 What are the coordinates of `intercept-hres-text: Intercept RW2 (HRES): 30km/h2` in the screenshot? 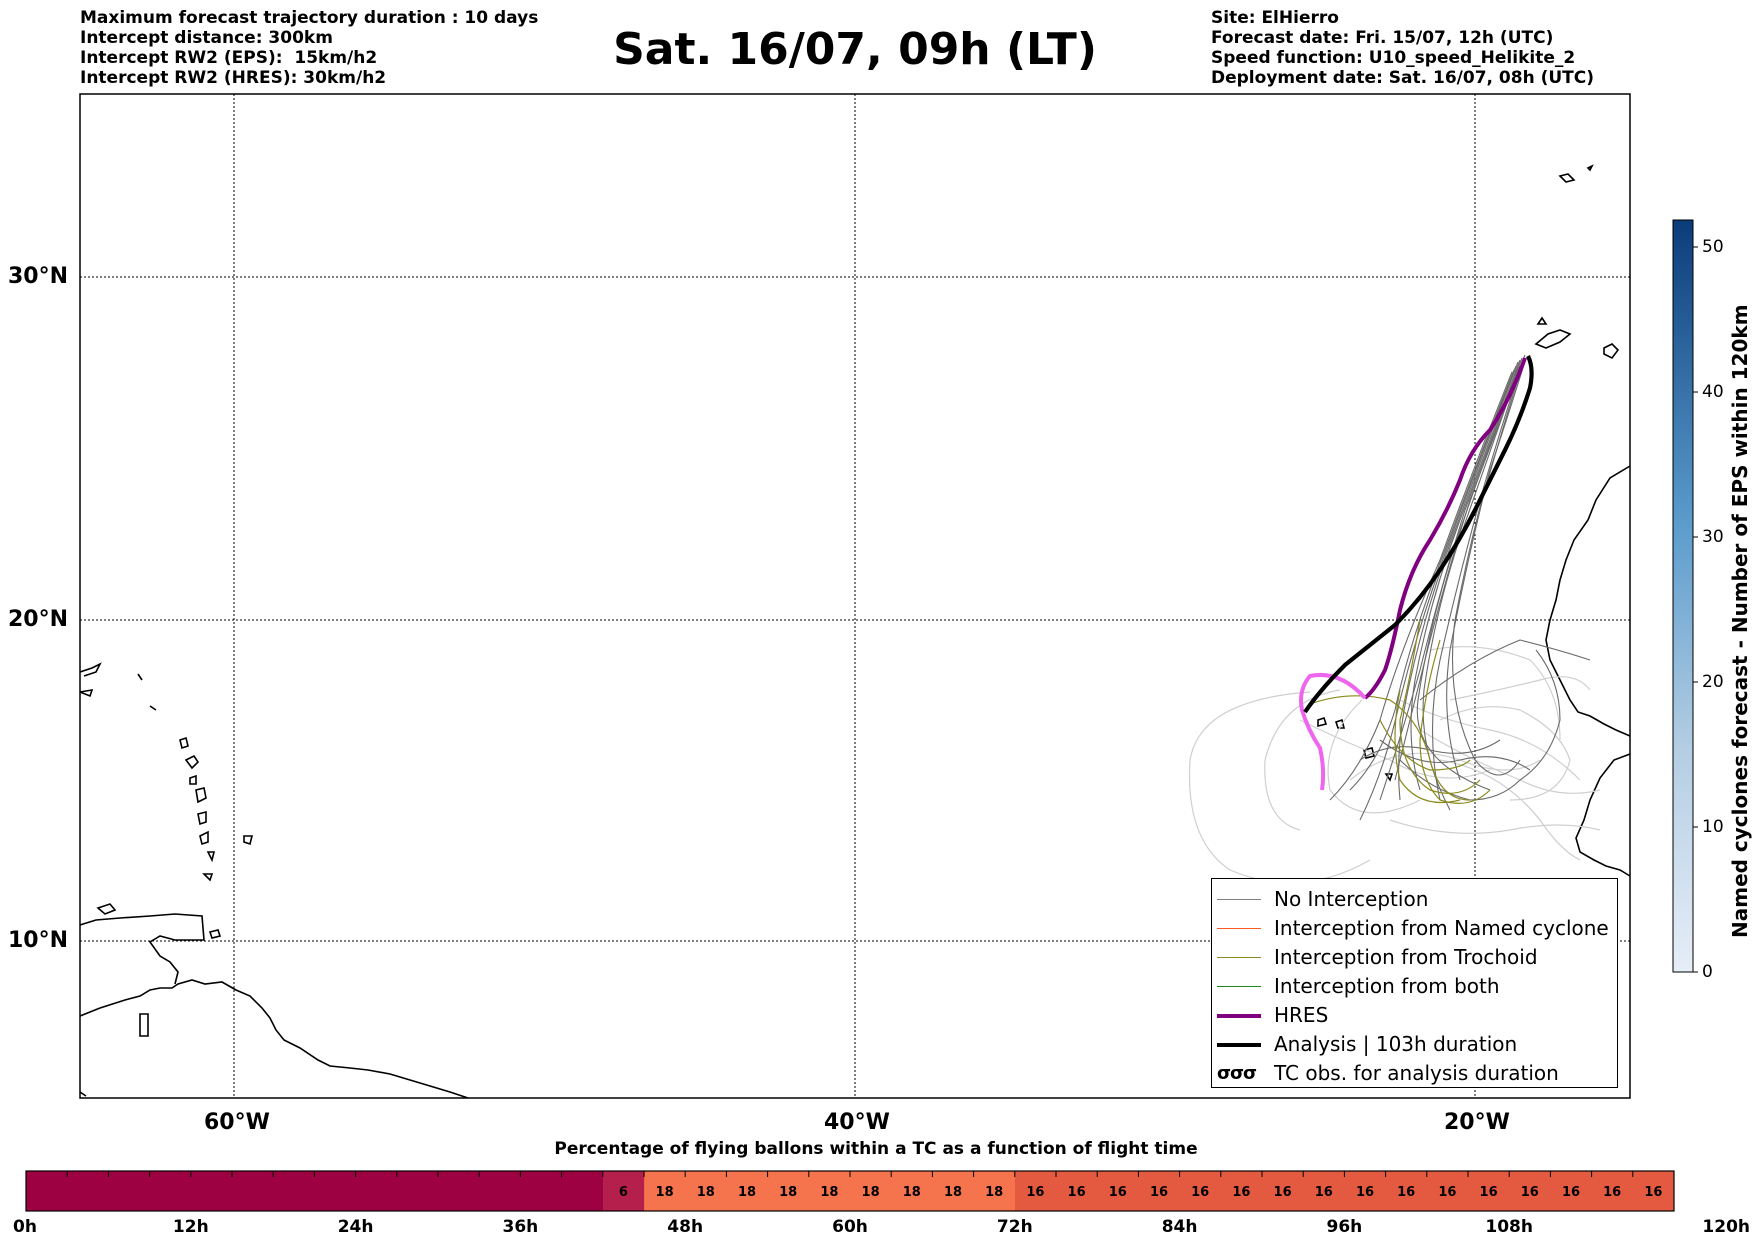 It's located at (233, 78).